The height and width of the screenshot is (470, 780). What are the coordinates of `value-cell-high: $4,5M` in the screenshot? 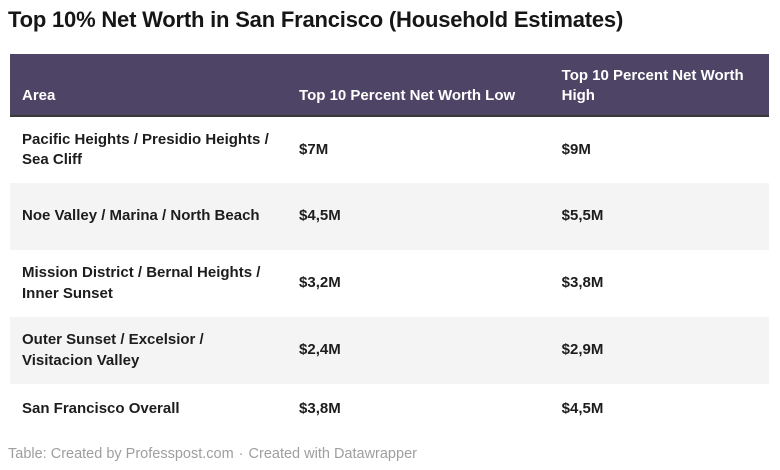 It's located at (582, 408).